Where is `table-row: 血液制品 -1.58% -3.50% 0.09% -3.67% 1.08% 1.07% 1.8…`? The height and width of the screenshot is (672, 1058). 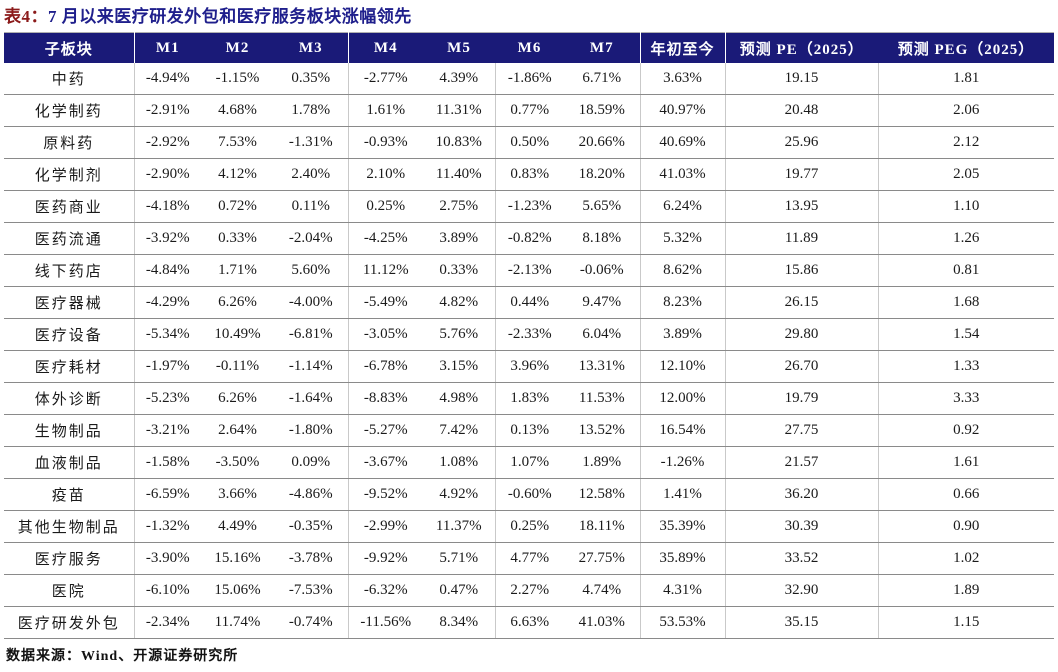
table-row: 血液制品 -1.58% -3.50% 0.09% -3.67% 1.08% 1.07% 1.8… is located at coordinates (529, 462).